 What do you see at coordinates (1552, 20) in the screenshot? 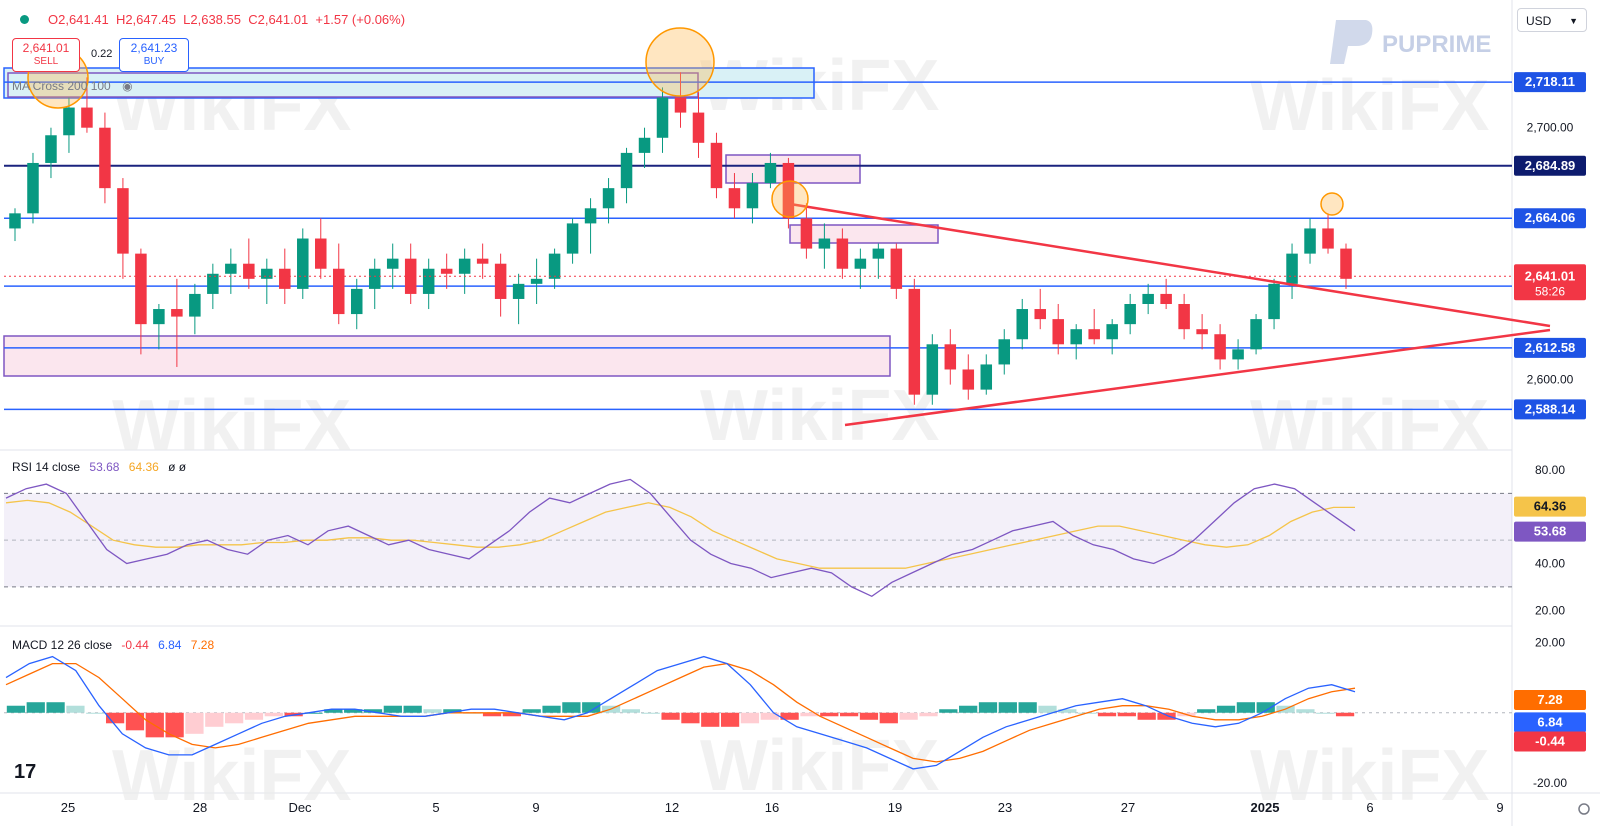
I see `currency-select: USD ▼` at bounding box center [1552, 20].